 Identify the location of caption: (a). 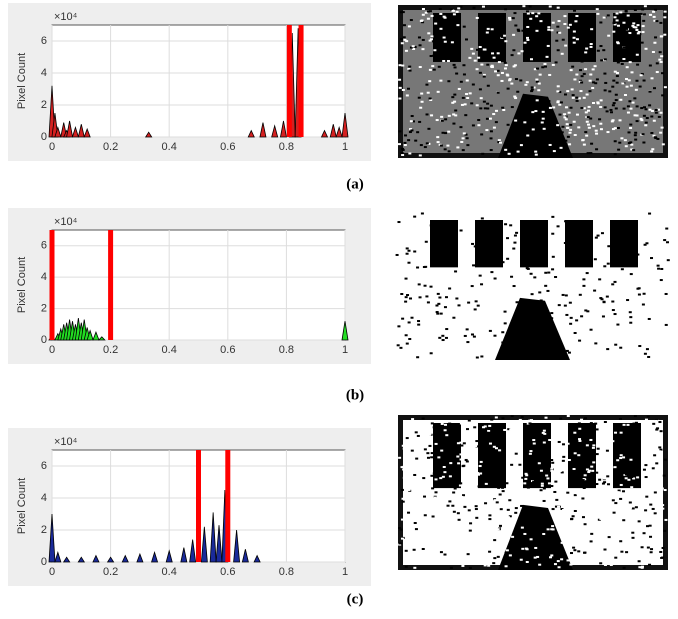
(355, 184).